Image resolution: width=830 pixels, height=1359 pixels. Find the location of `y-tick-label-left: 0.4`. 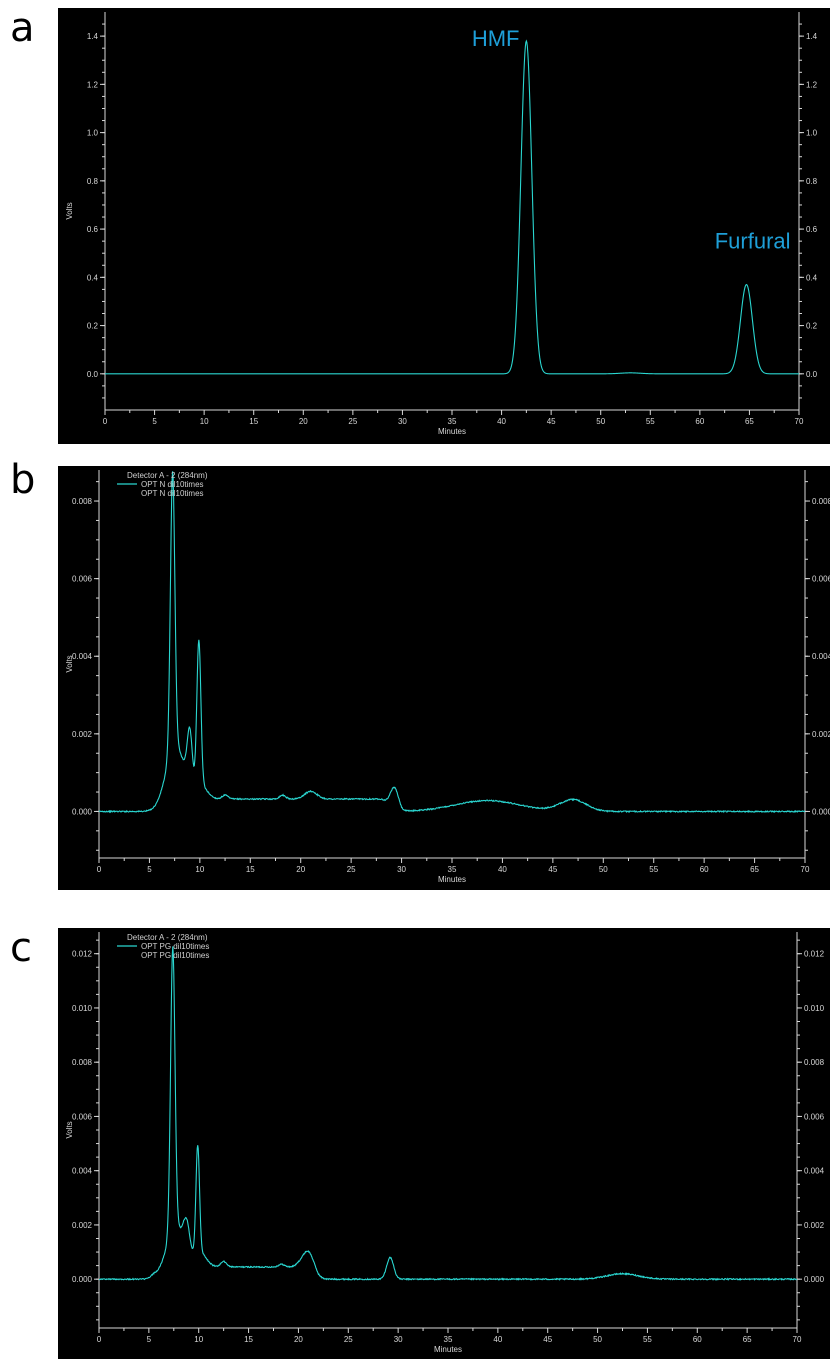

y-tick-label-left: 0.4 is located at coordinates (93, 277).